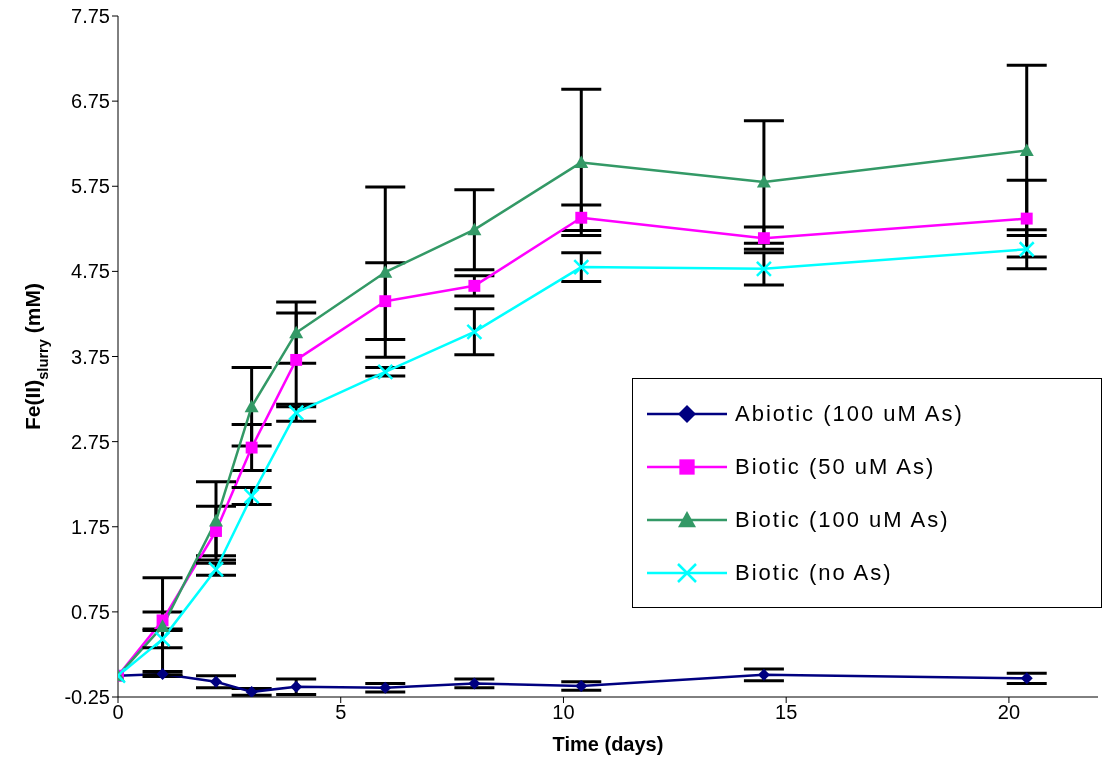 The width and height of the screenshot is (1112, 765). Describe the element at coordinates (842, 519) in the screenshot. I see `legend-label: Biotic (100 uM As)` at that location.